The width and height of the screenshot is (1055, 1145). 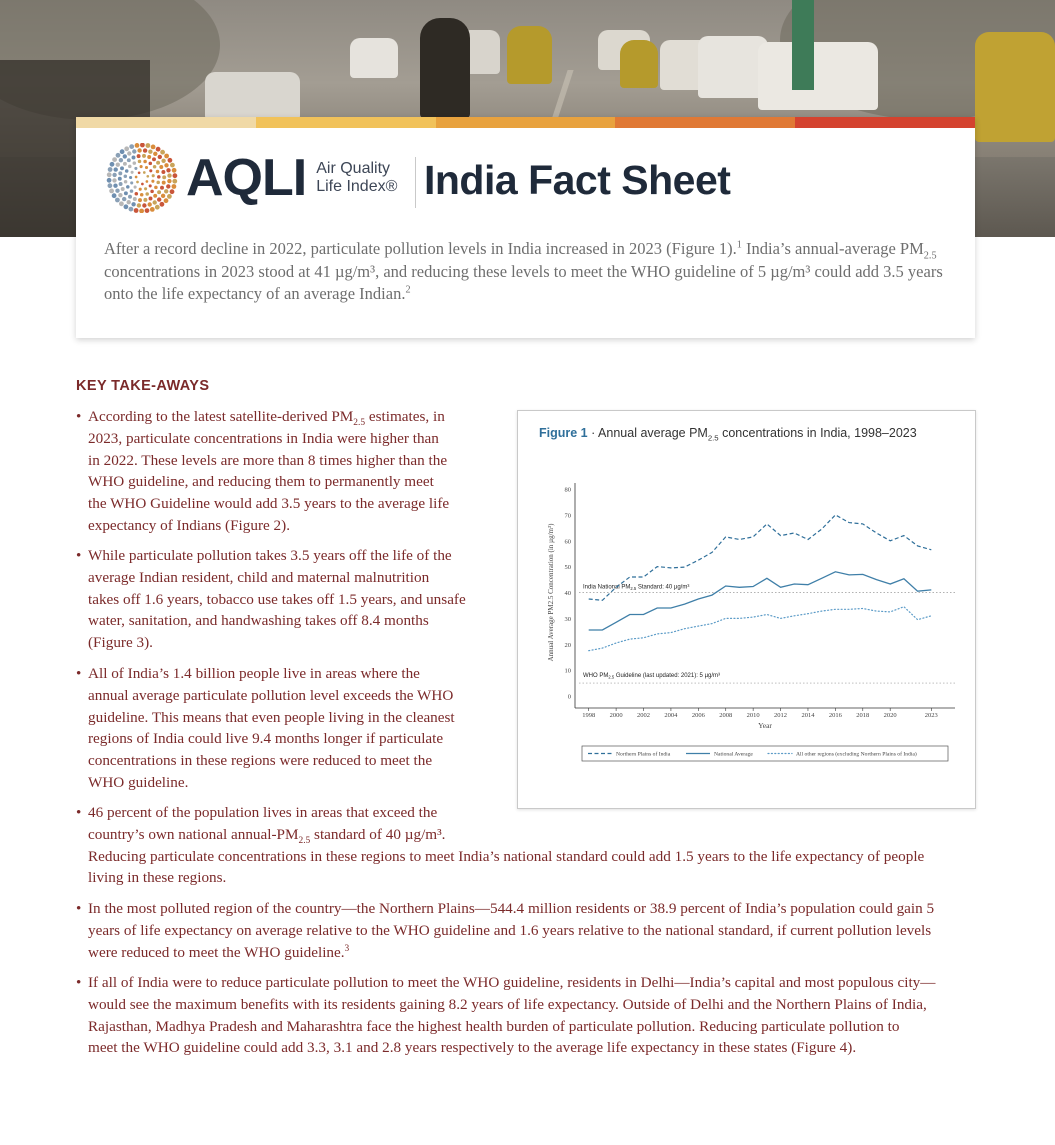 I want to click on key-takeaways-heading: KEY TAKE-AWAYS, so click(x=143, y=386).